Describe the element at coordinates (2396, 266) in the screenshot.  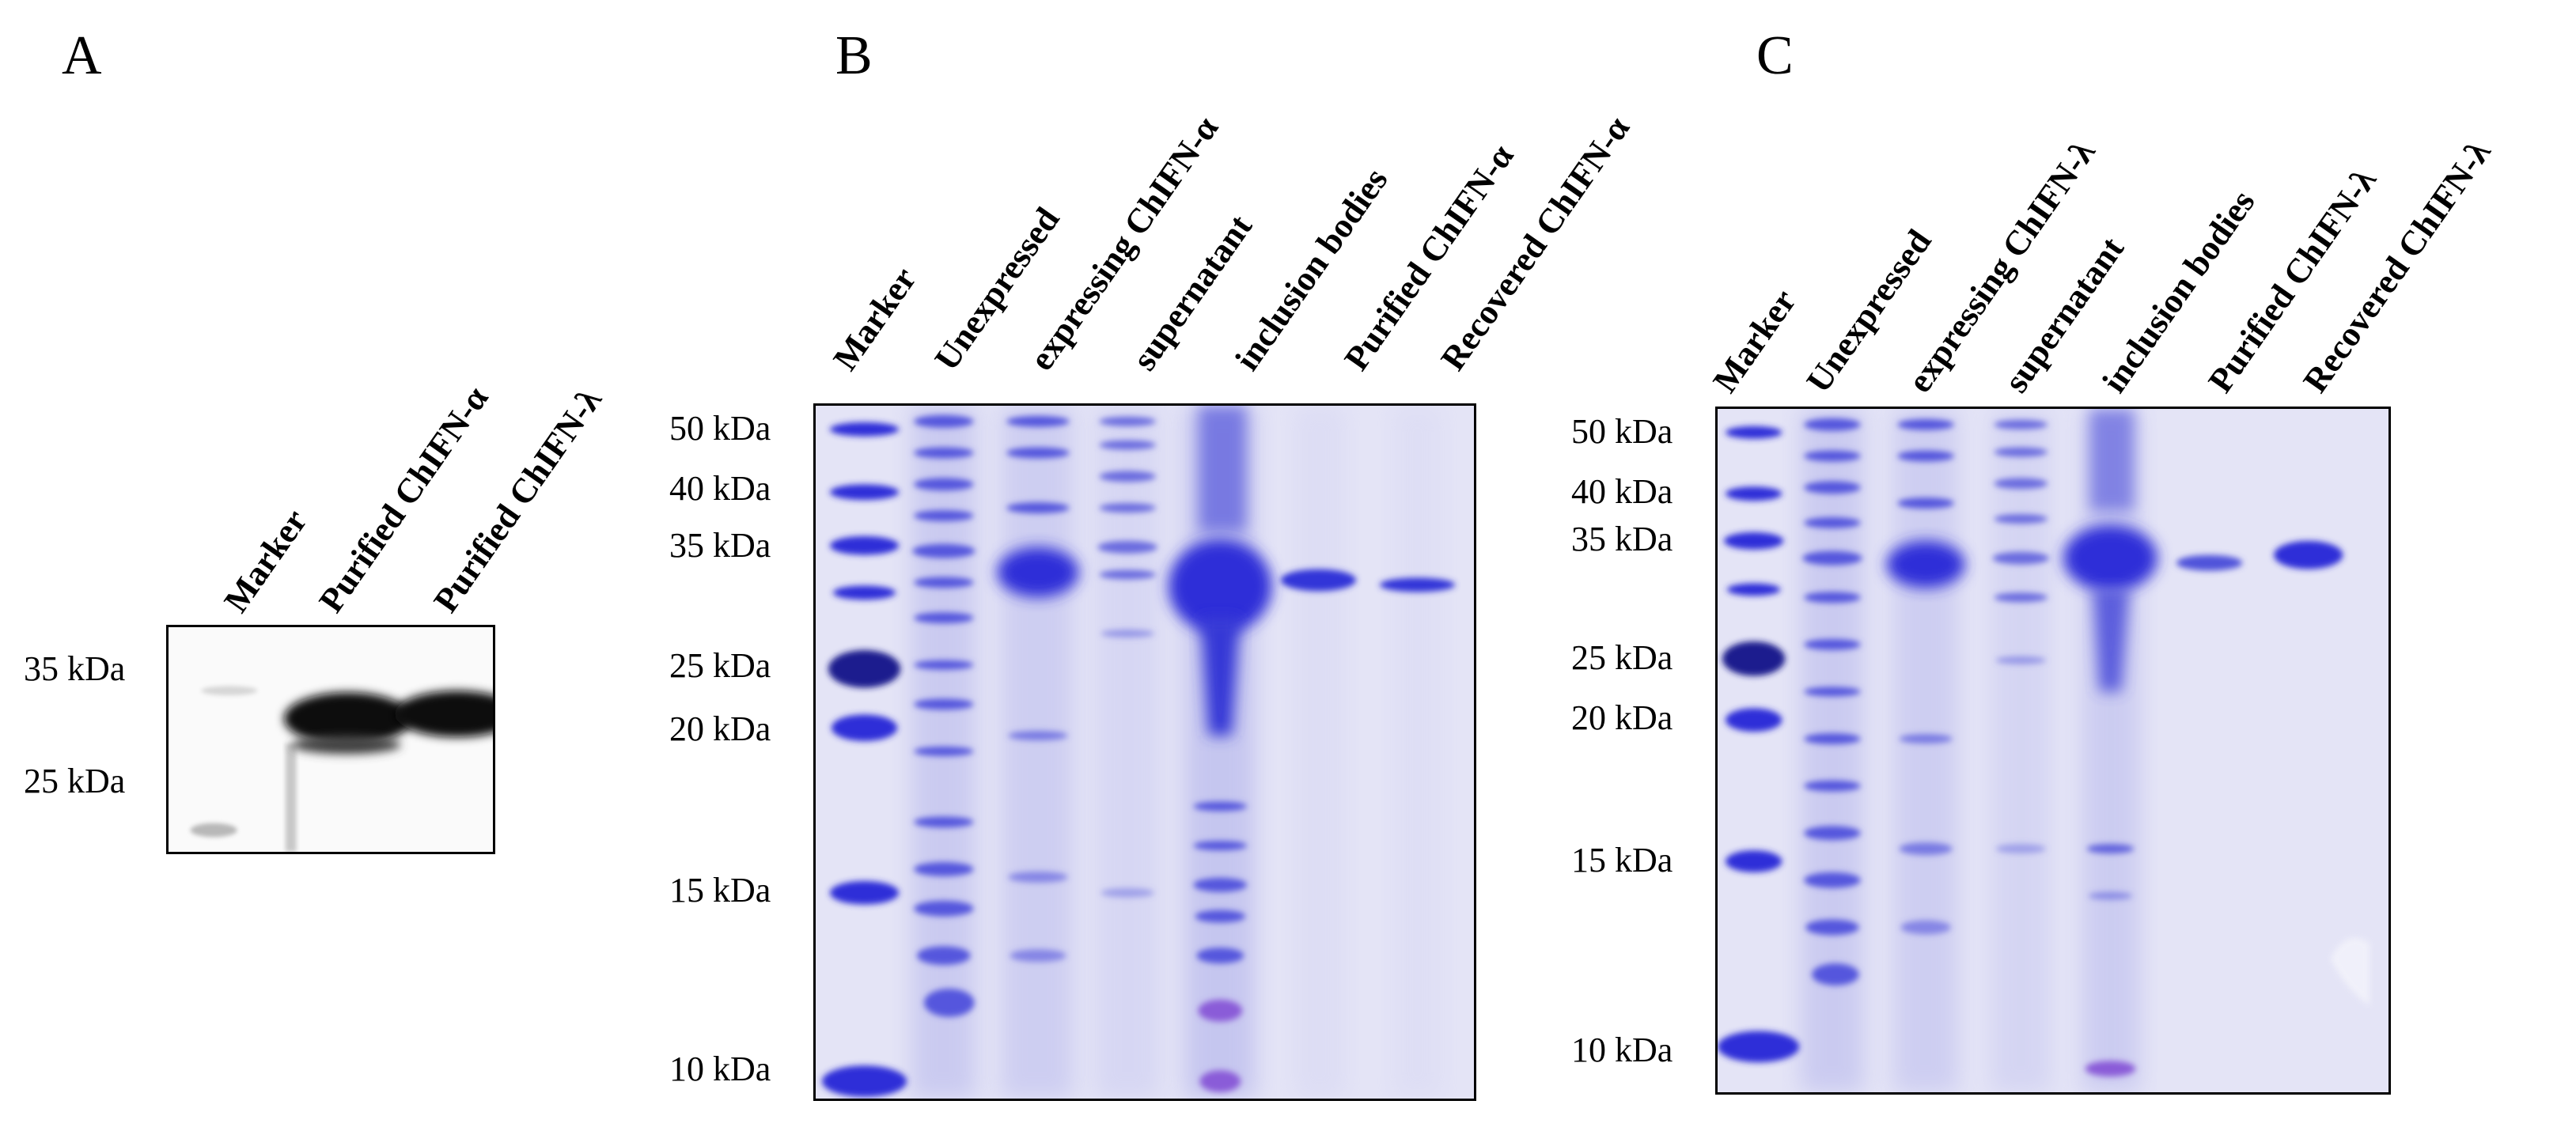
I see `lane-label: Recovered ChIFN-λ` at that location.